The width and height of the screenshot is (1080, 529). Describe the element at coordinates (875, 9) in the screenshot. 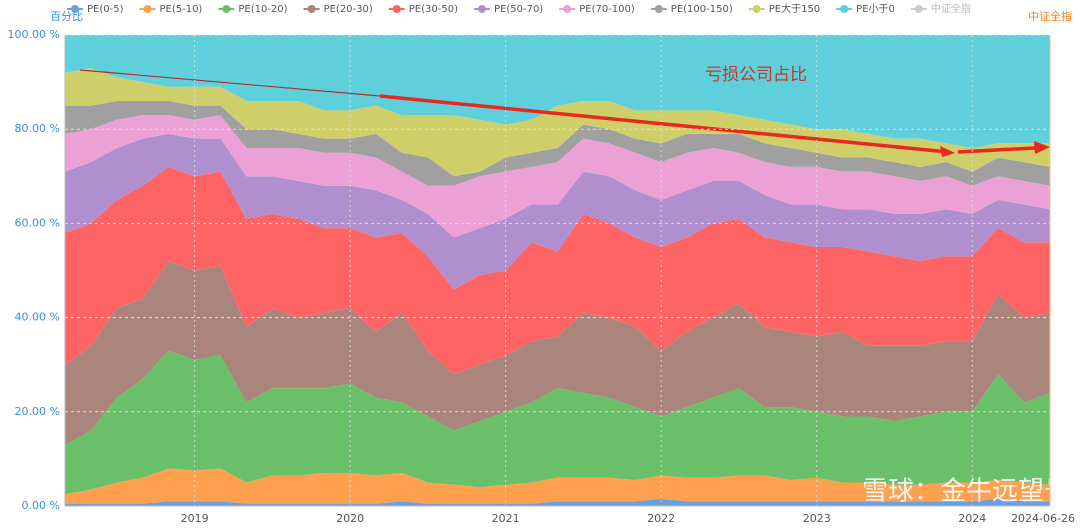

I see `legend-label: PE小于0` at that location.